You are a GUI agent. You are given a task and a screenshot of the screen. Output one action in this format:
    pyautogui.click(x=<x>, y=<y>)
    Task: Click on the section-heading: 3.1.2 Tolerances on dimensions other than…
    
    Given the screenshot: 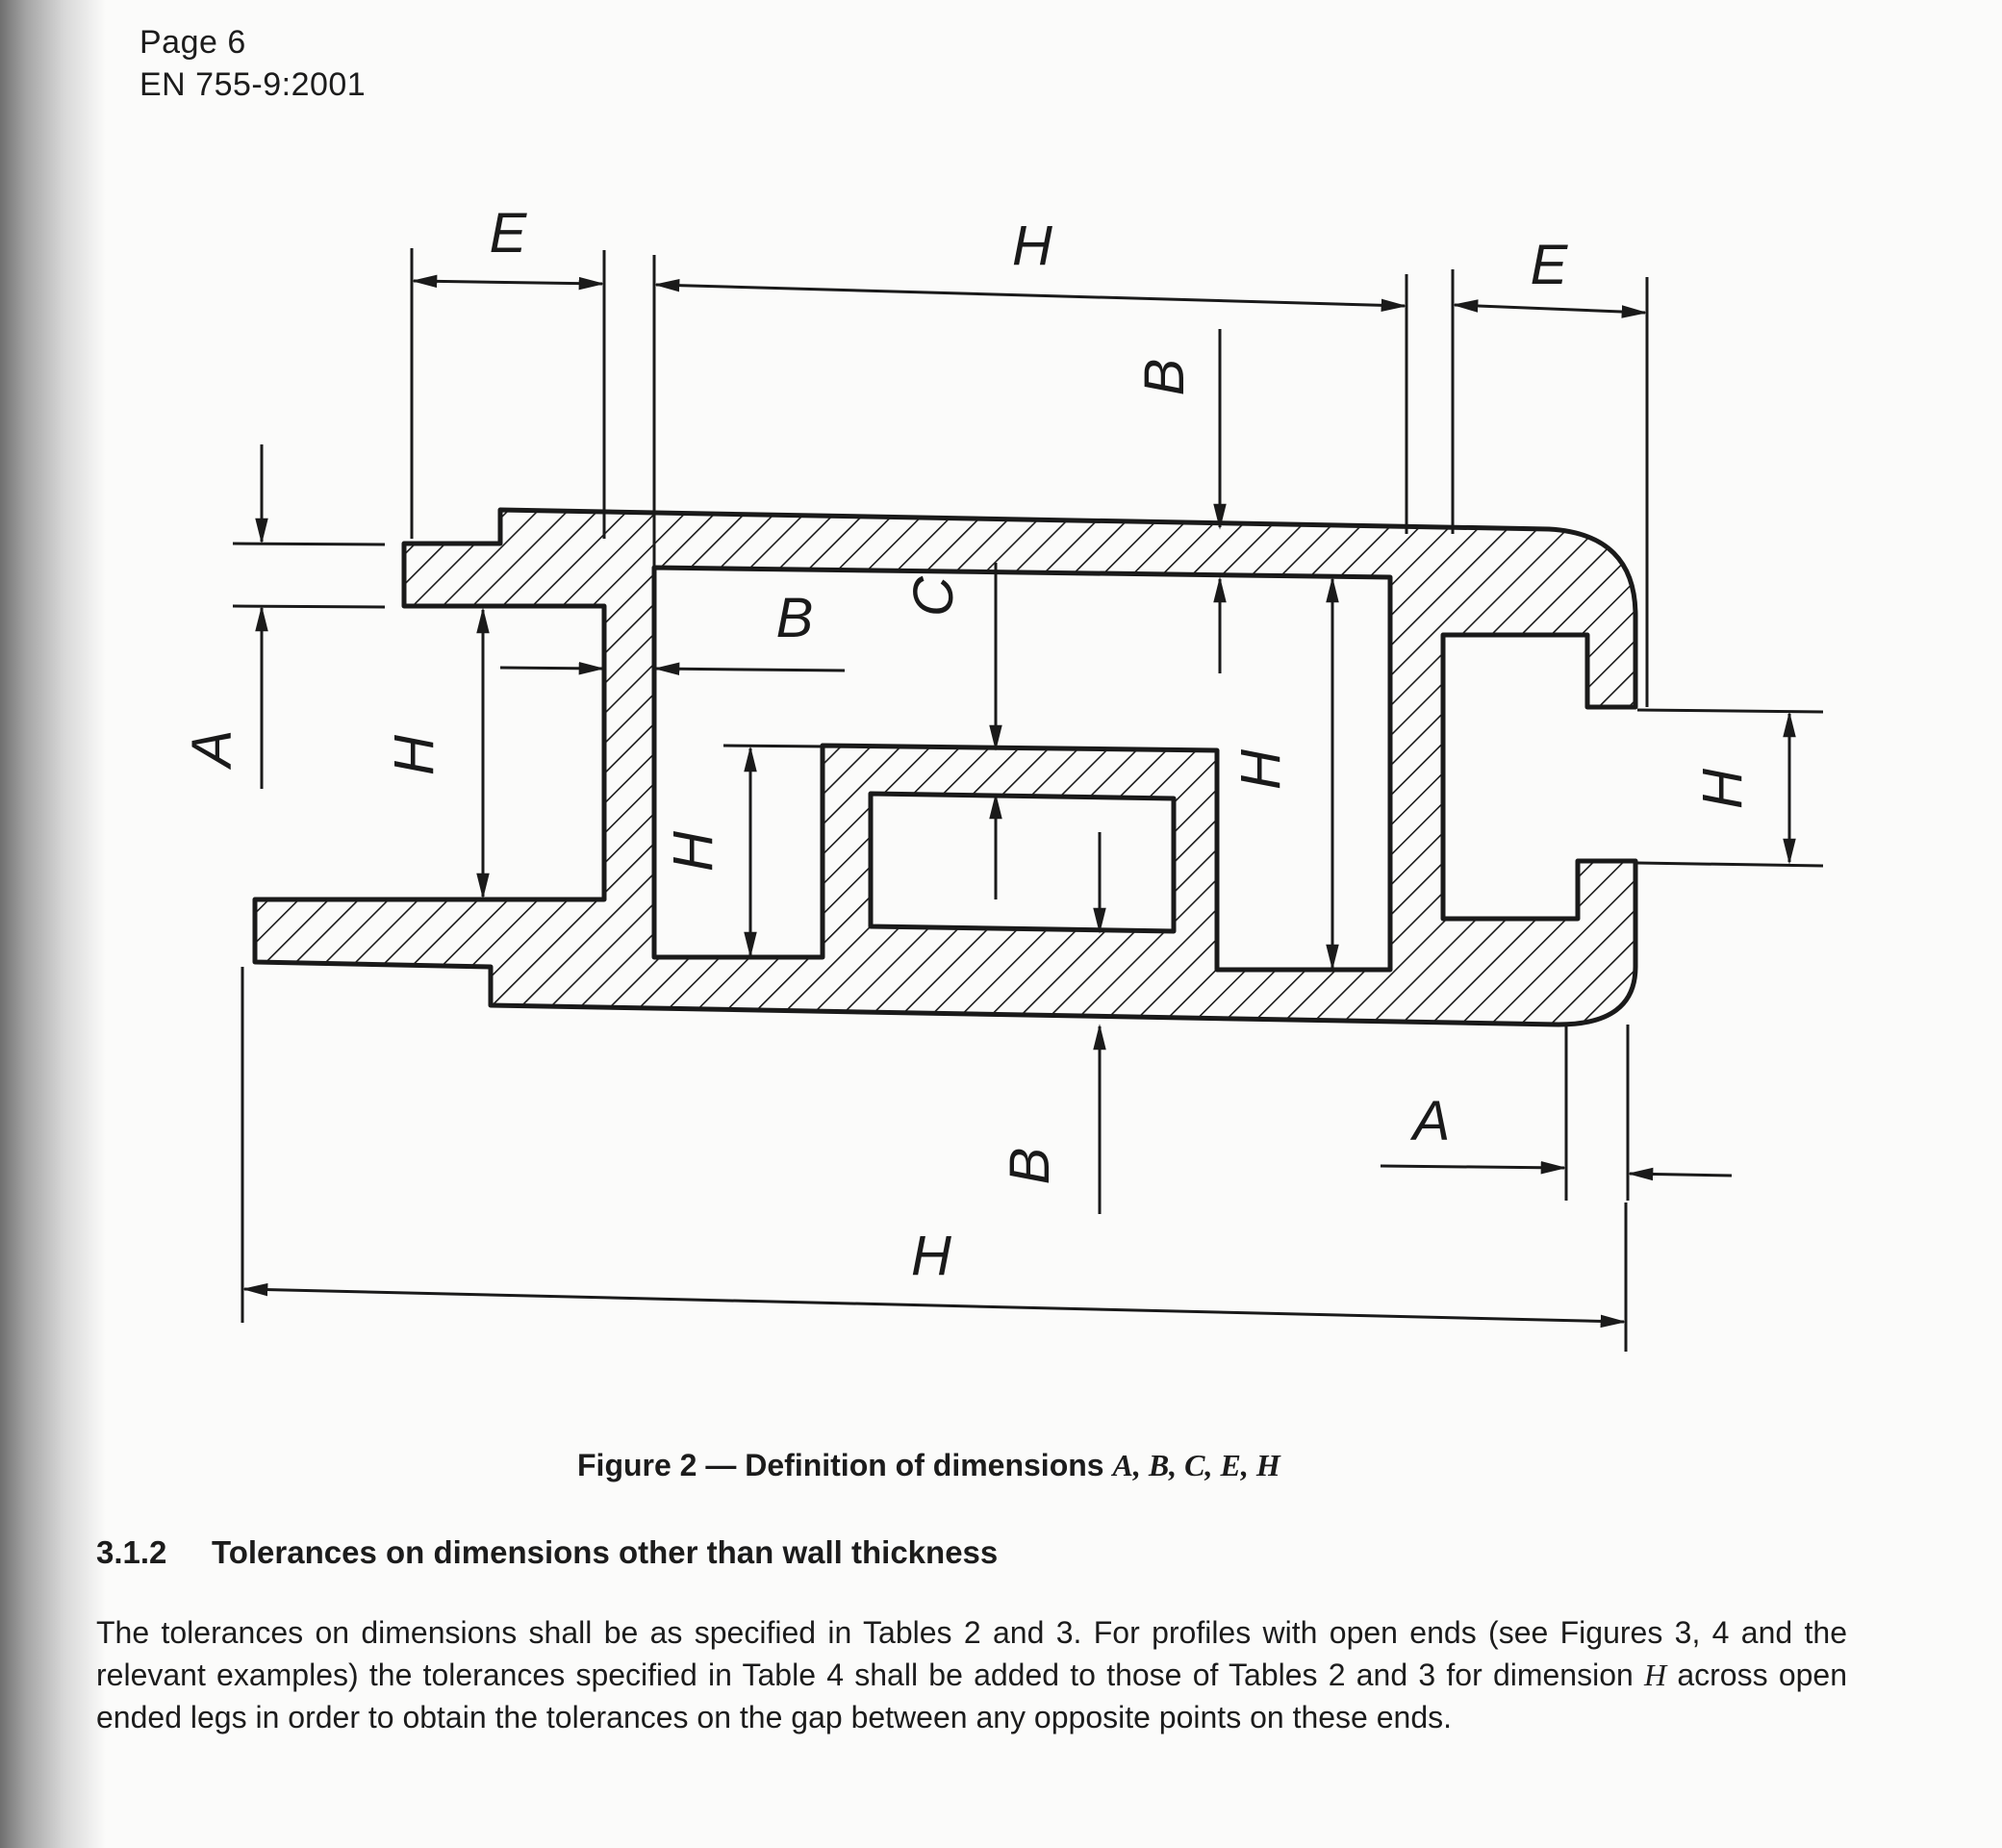 What is the action you would take?
    pyautogui.click(x=547, y=1552)
    